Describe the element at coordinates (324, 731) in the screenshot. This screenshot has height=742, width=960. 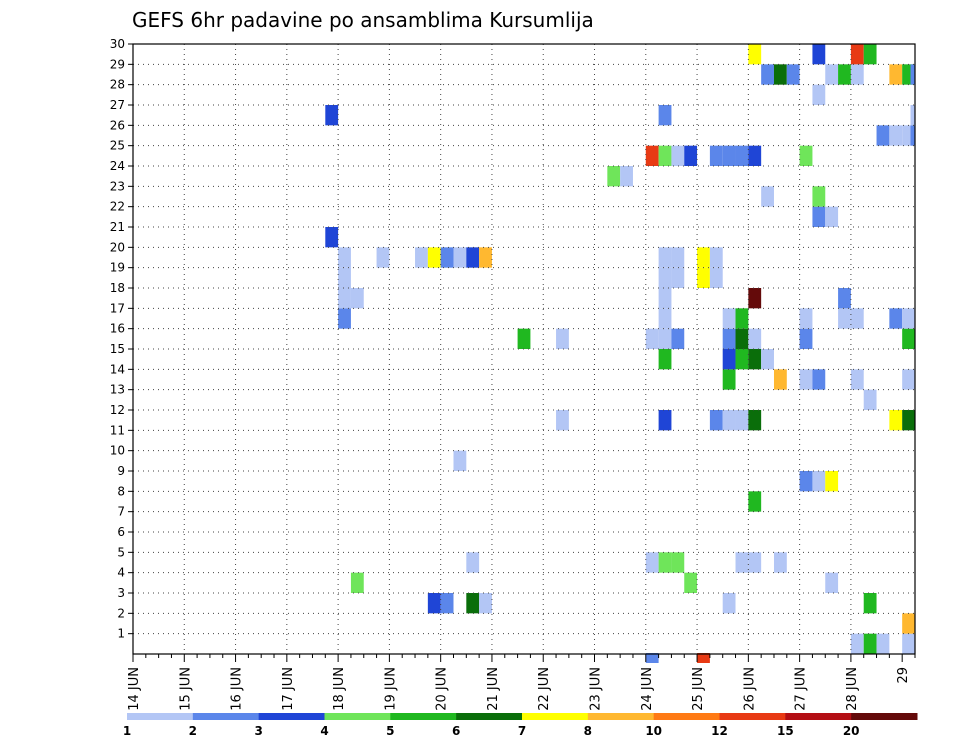
I see `colorbar-tick-label: 4` at that location.